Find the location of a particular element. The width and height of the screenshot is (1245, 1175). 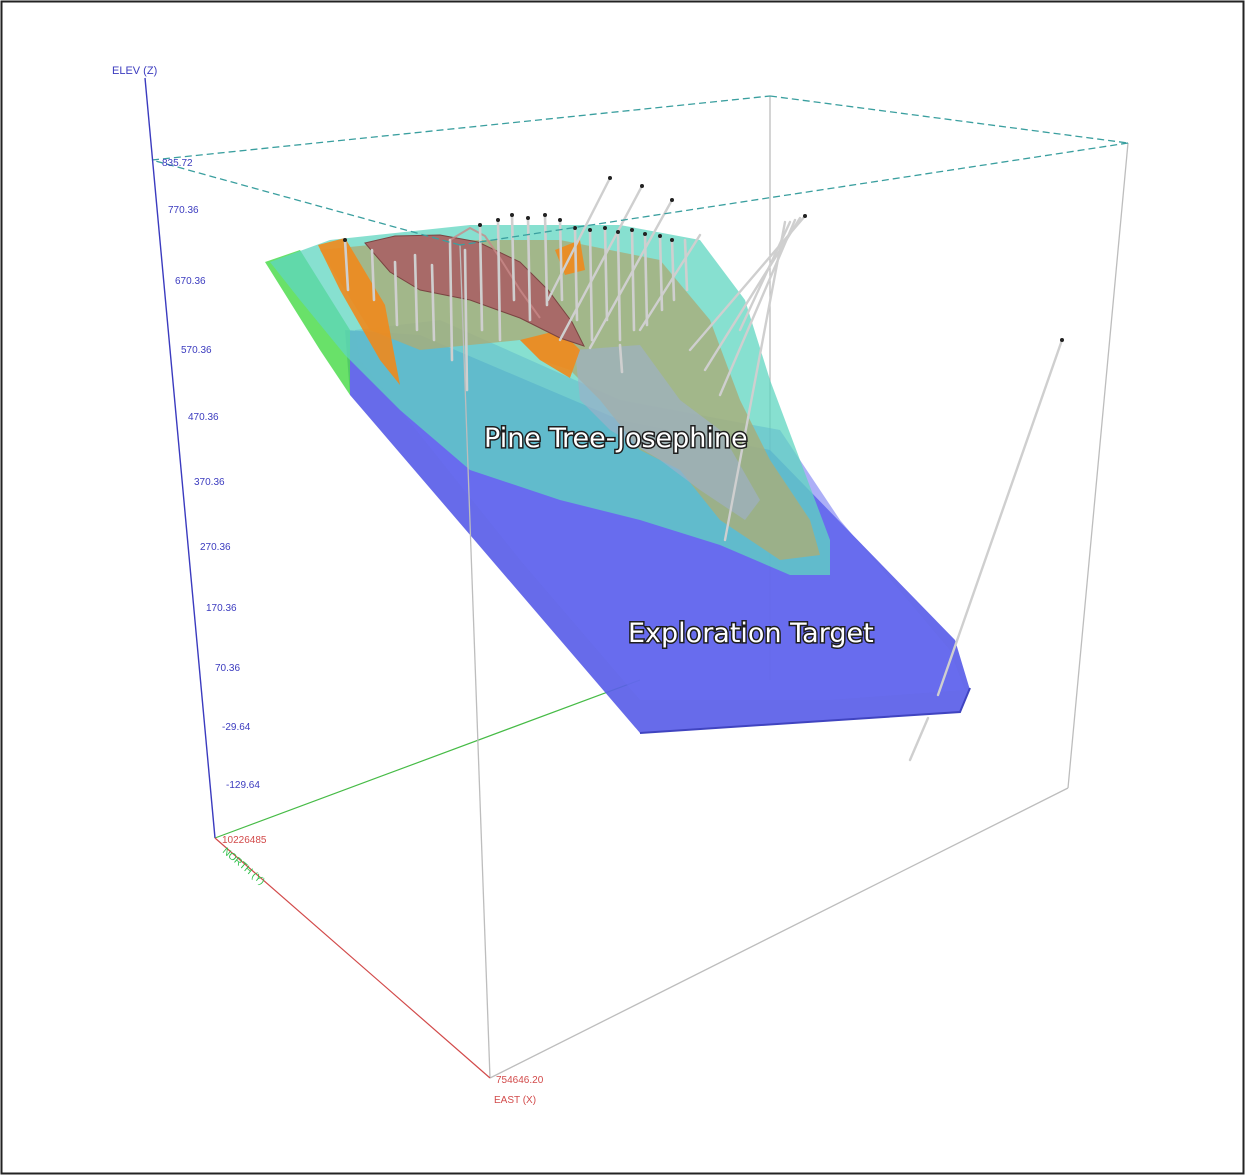

z-tick: 835.72 is located at coordinates (177, 163).